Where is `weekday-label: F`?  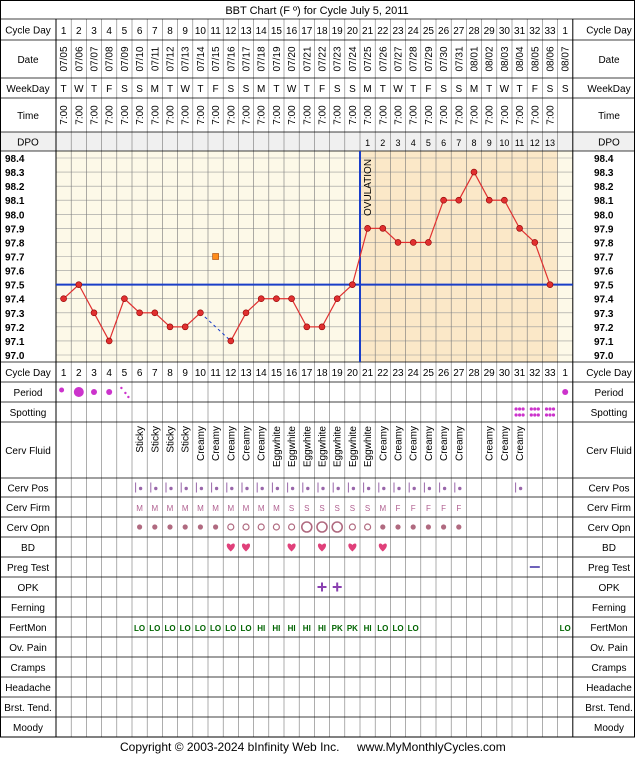 weekday-label: F is located at coordinates (428, 89).